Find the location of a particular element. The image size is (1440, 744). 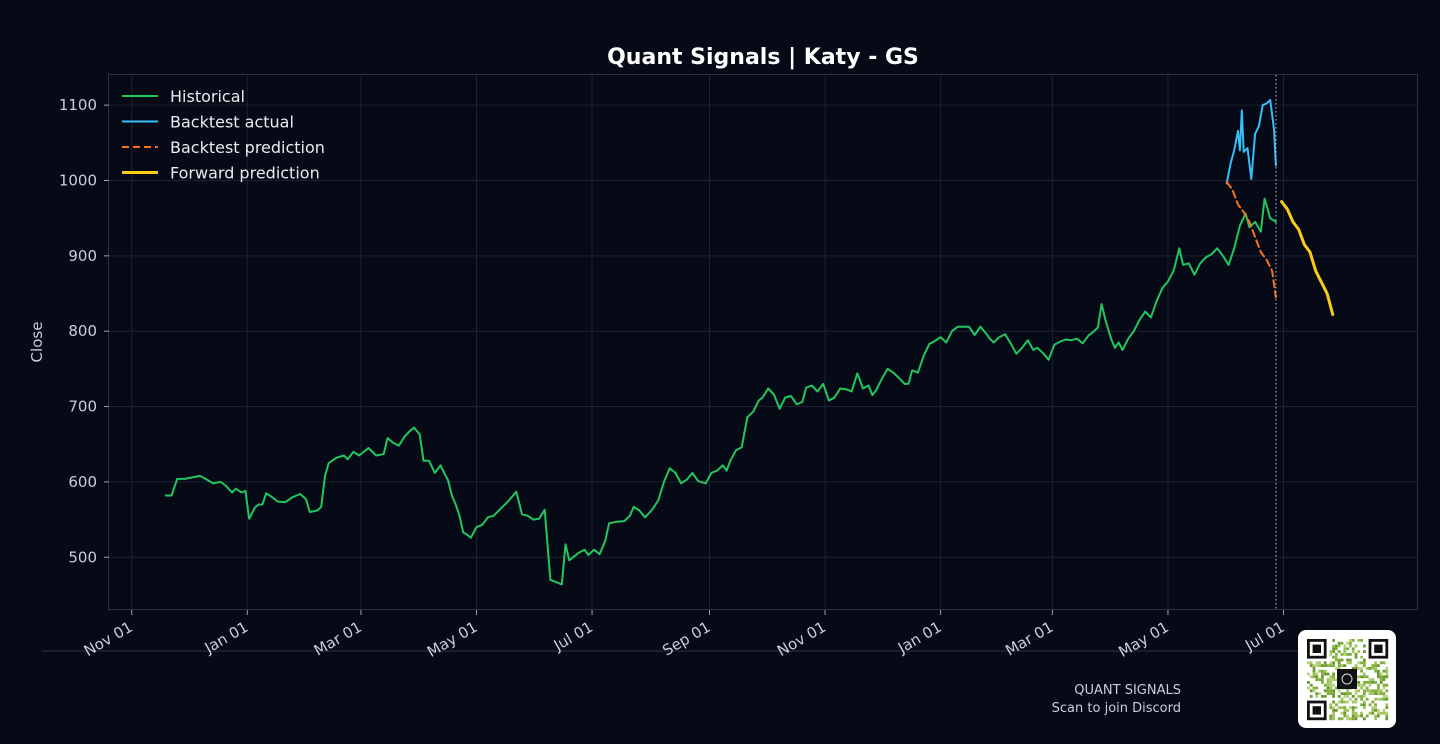

legend-label: Backtest prediction is located at coordinates (247, 147).